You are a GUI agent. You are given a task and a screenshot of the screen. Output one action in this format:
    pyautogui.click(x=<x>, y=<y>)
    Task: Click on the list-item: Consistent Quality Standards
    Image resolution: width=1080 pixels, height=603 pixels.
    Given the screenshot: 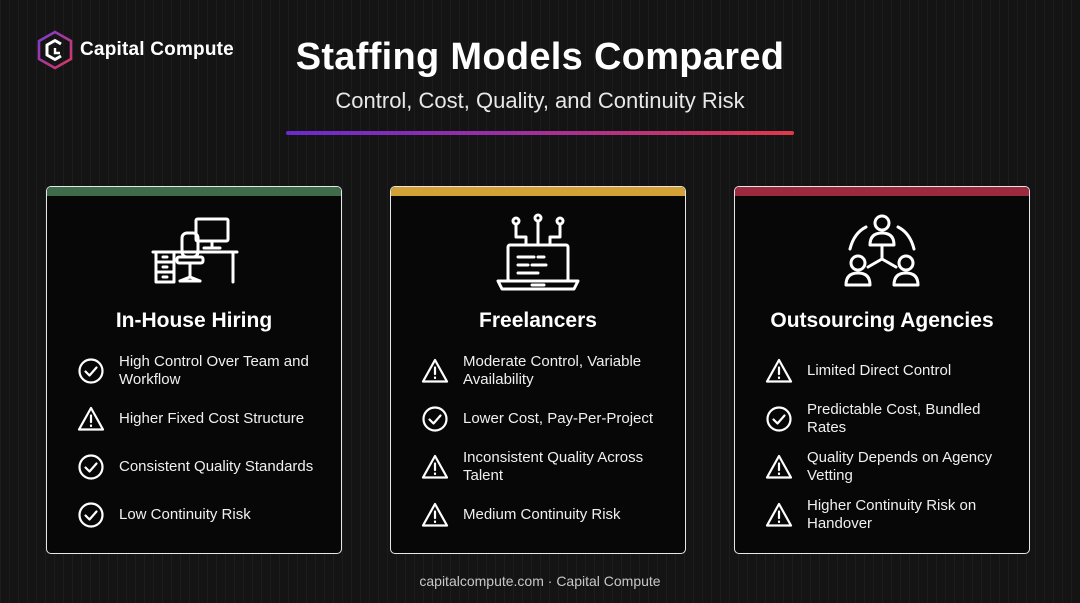 What is the action you would take?
    pyautogui.click(x=202, y=467)
    